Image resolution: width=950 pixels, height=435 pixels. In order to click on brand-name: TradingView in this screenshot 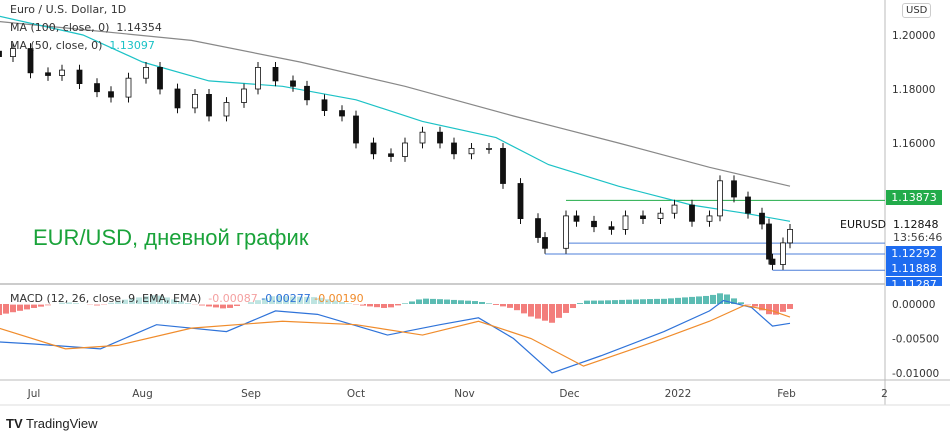, I will do `click(62, 423)`.